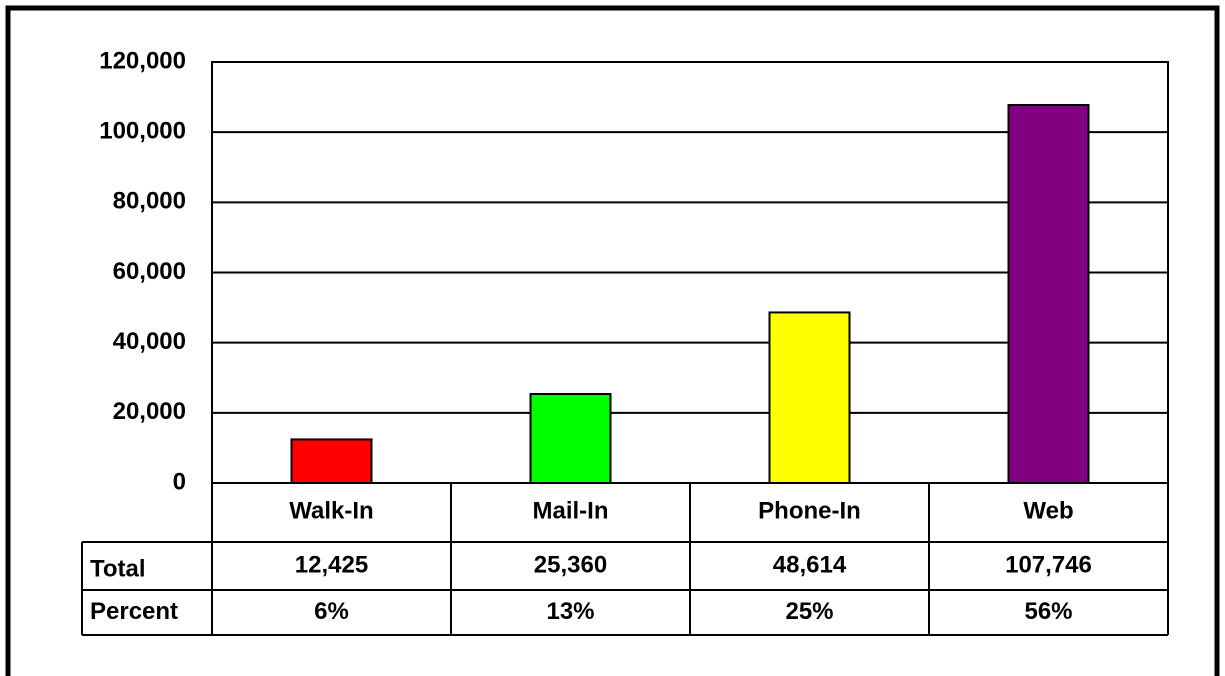 The width and height of the screenshot is (1225, 676). What do you see at coordinates (331, 611) in the screenshot?
I see `table-value: 6%` at bounding box center [331, 611].